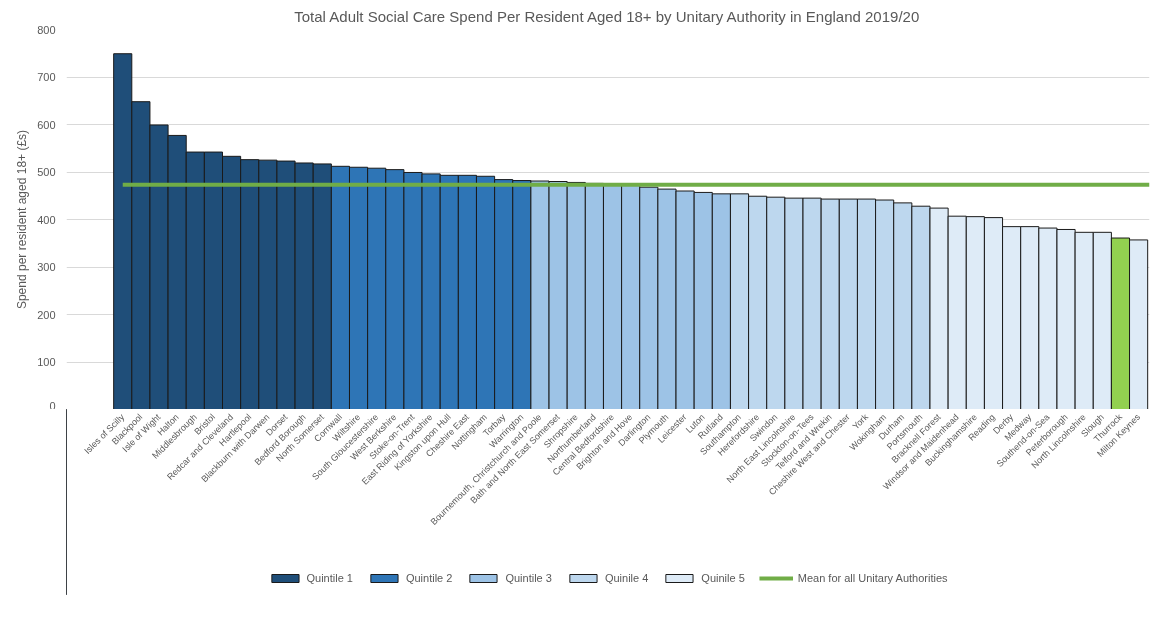 The width and height of the screenshot is (1164, 631). What do you see at coordinates (46, 267) in the screenshot?
I see `y-tick-label: 300` at bounding box center [46, 267].